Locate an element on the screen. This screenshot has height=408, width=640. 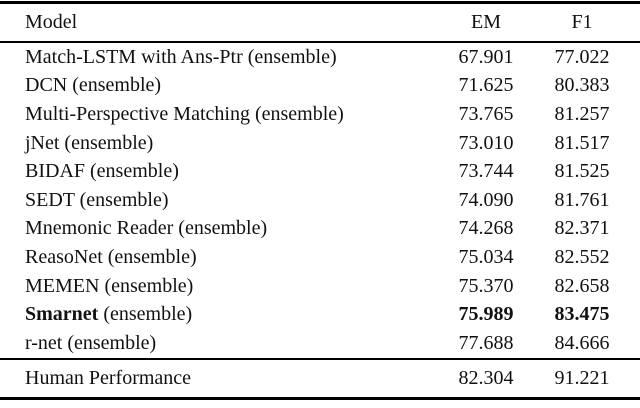
model-name-cell: r-net (ensemble) is located at coordinates (91, 342).